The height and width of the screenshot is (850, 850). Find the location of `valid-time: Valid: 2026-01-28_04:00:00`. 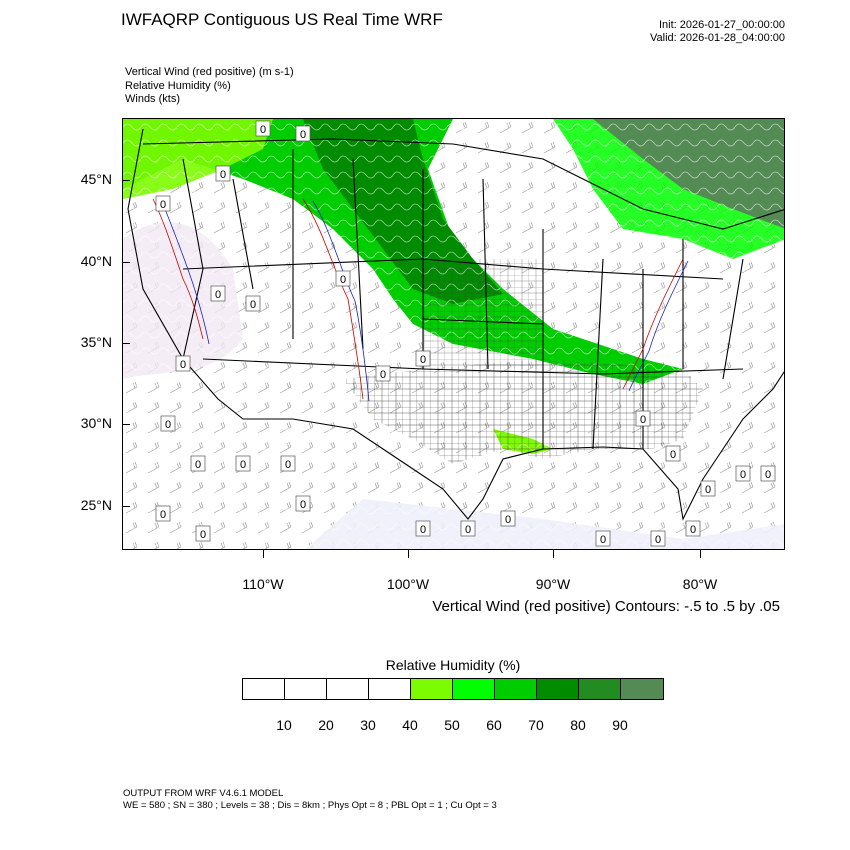

valid-time: Valid: 2026-01-28_04:00:00 is located at coordinates (717, 38).